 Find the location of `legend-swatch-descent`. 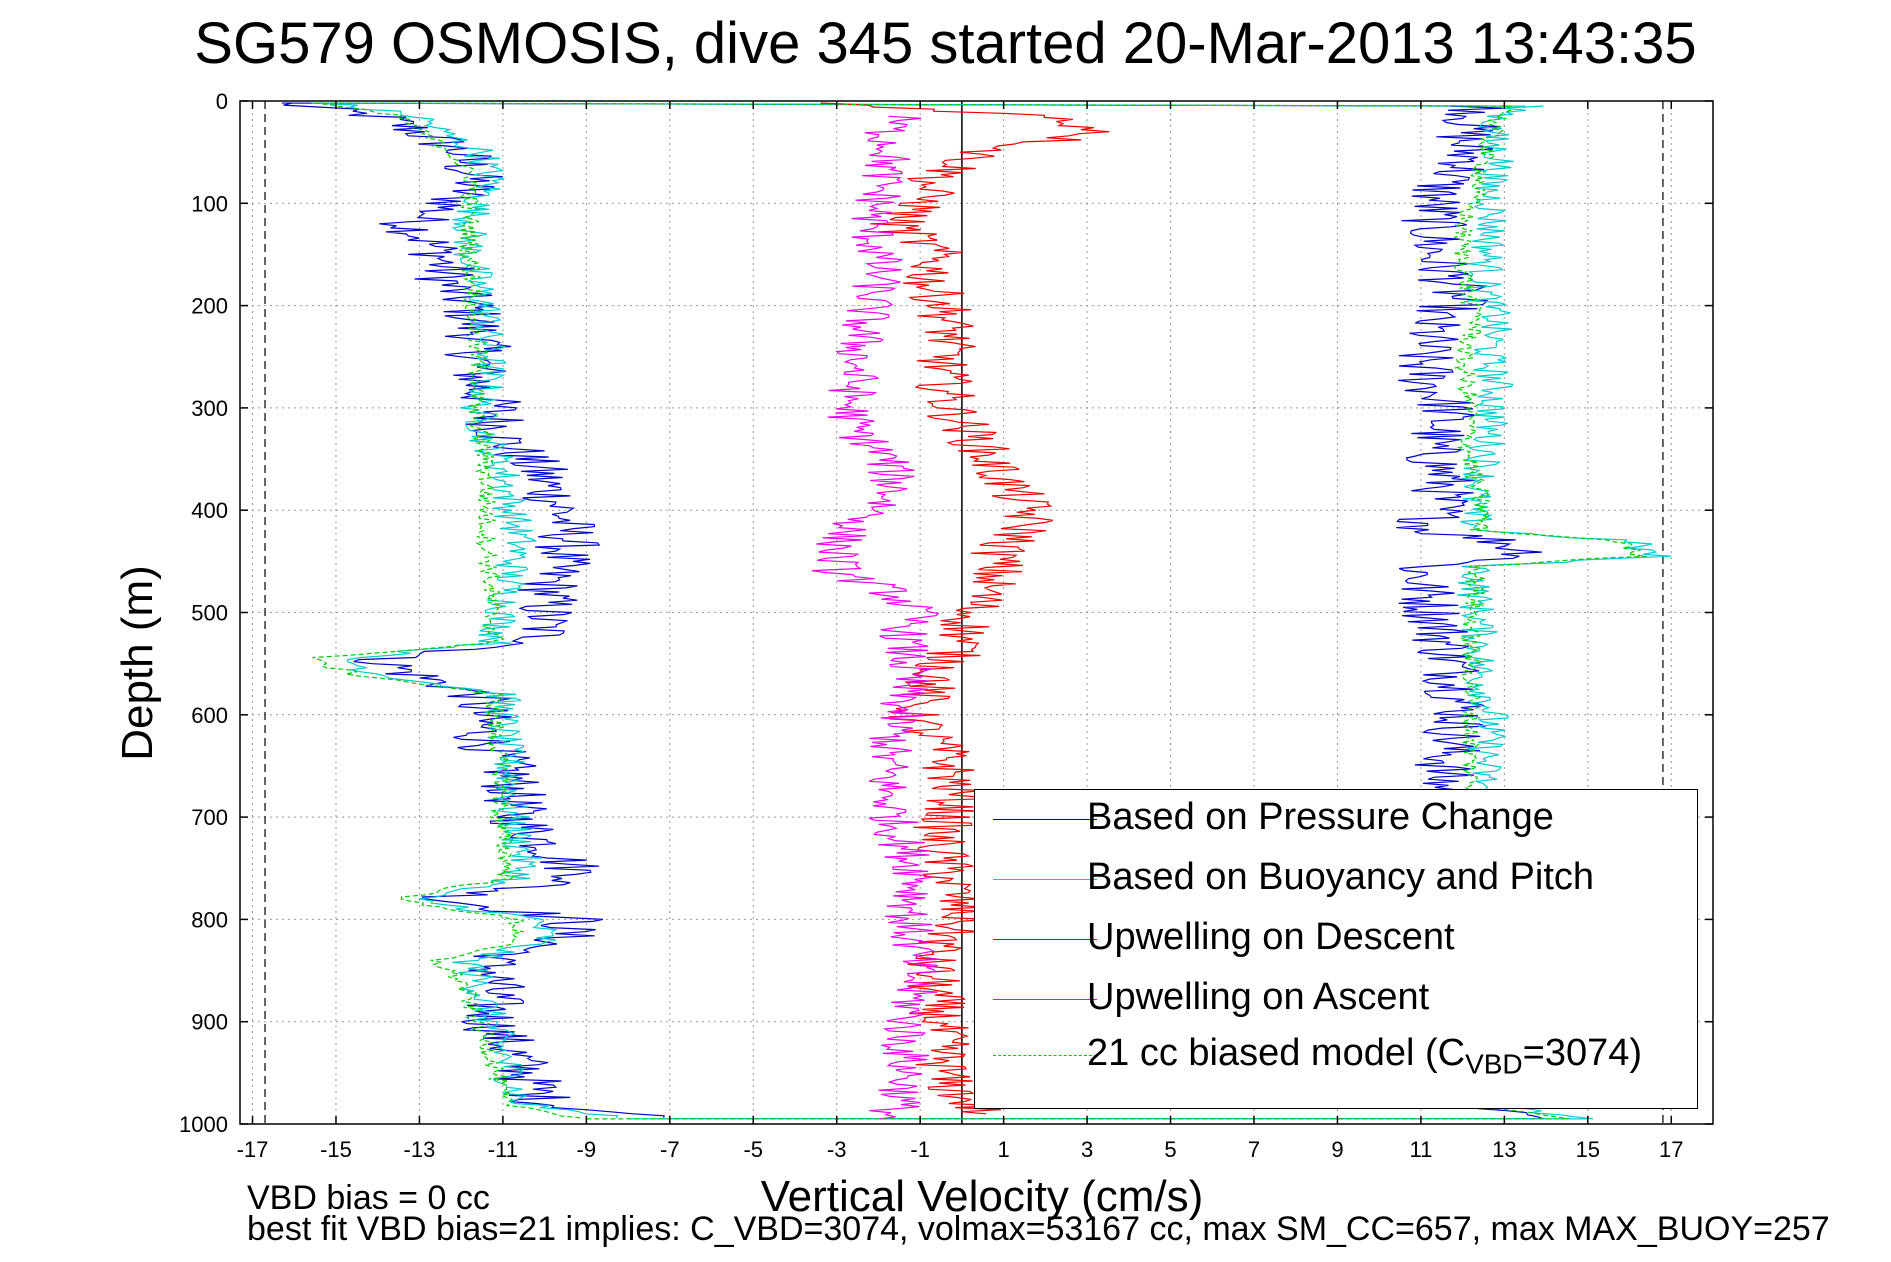

legend-swatch-descent is located at coordinates (1045, 939).